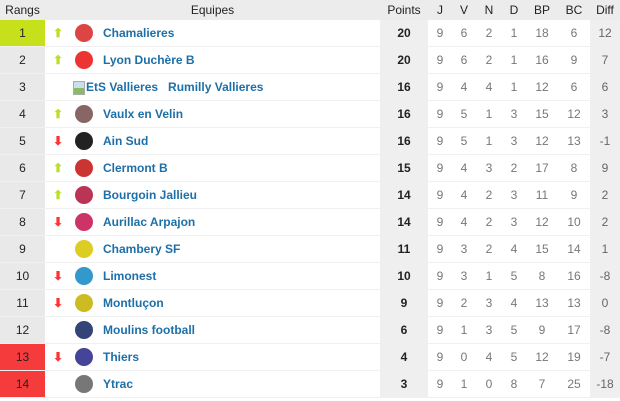 This screenshot has width=620, height=401. Describe the element at coordinates (310, 10) in the screenshot. I see `header-row: Rangs Equipes Points J V N D BP BC Diff` at that location.